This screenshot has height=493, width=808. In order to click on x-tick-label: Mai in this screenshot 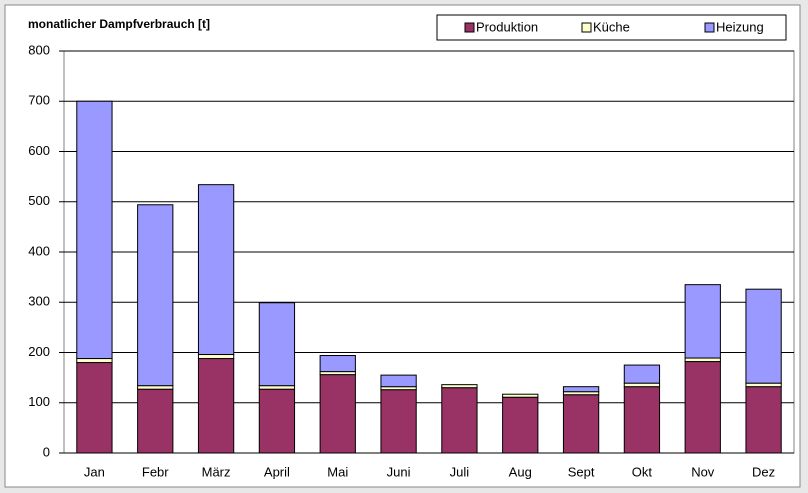, I will do `click(337, 471)`.